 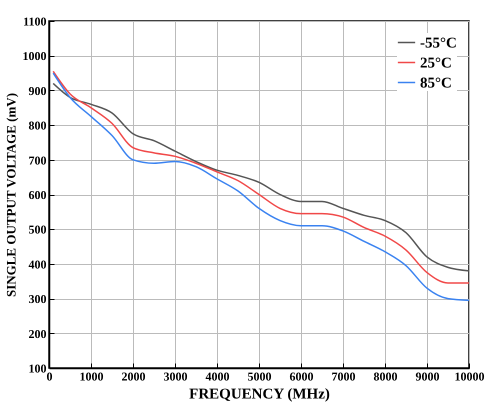 I want to click on legend-label: -55°C, so click(x=438, y=44).